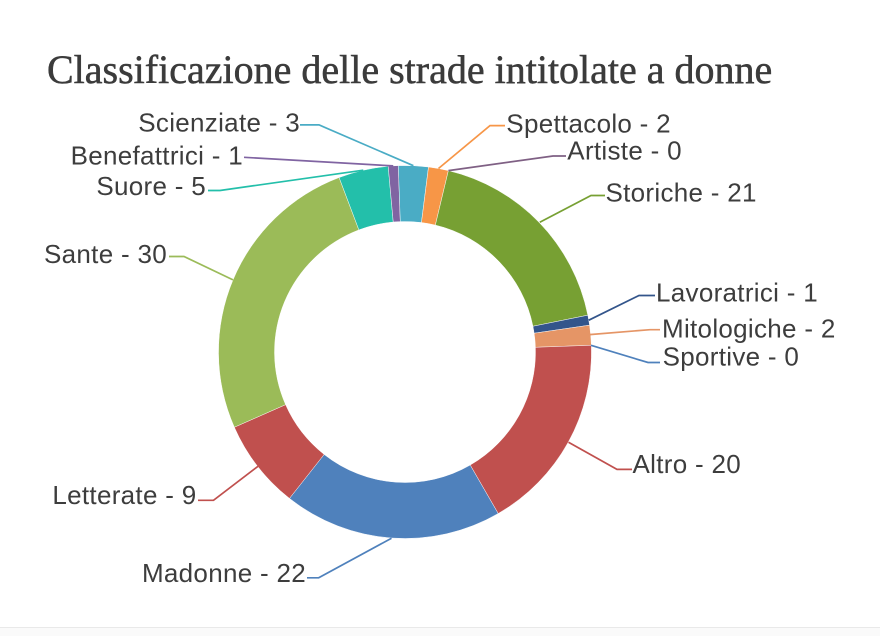 The image size is (880, 636). What do you see at coordinates (731, 357) in the screenshot?
I see `svg-text: Sportive - 0` at bounding box center [731, 357].